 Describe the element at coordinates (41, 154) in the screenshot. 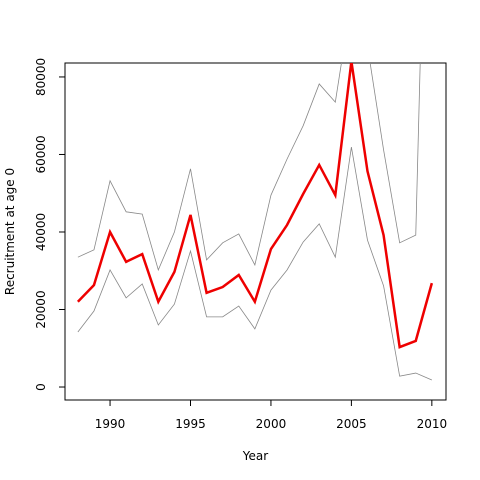

I see `y-tick-label: 60000` at that location.